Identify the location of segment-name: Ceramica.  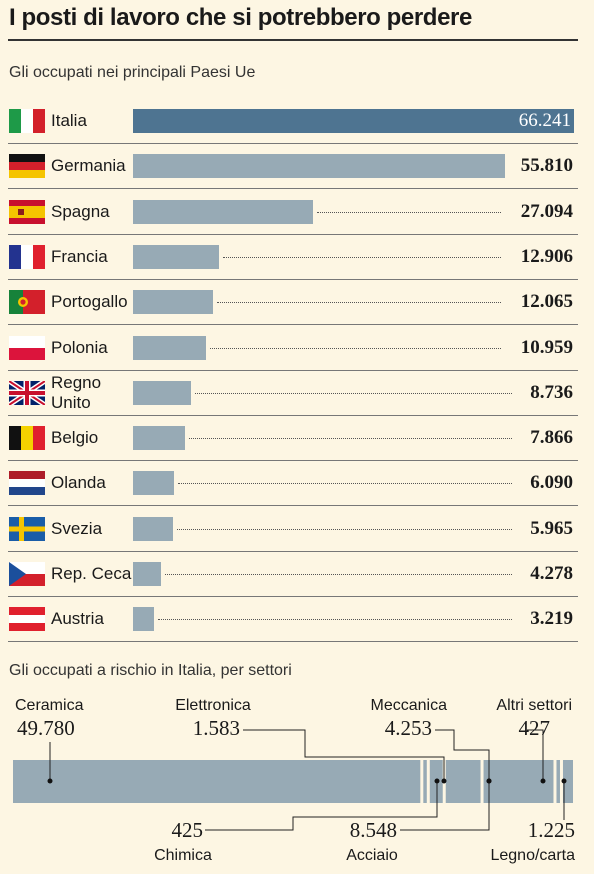
(49, 705).